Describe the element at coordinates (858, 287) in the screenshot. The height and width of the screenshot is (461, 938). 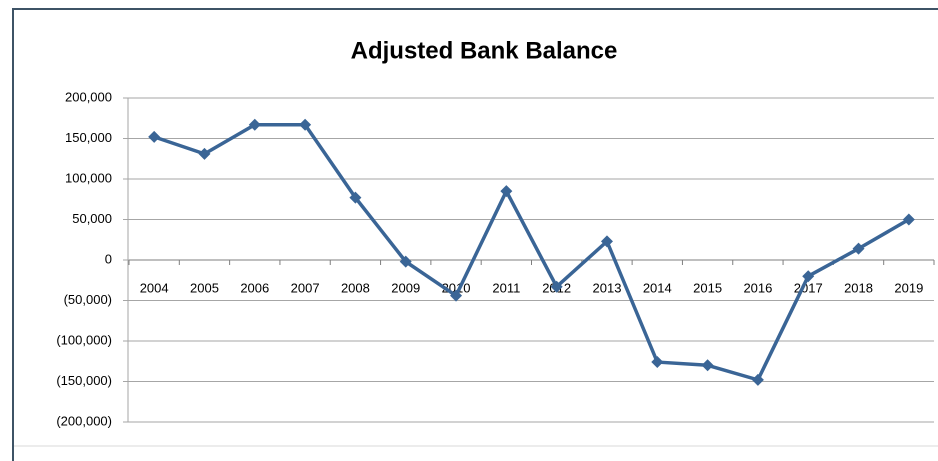
I see `x-tick-label: 2018` at that location.